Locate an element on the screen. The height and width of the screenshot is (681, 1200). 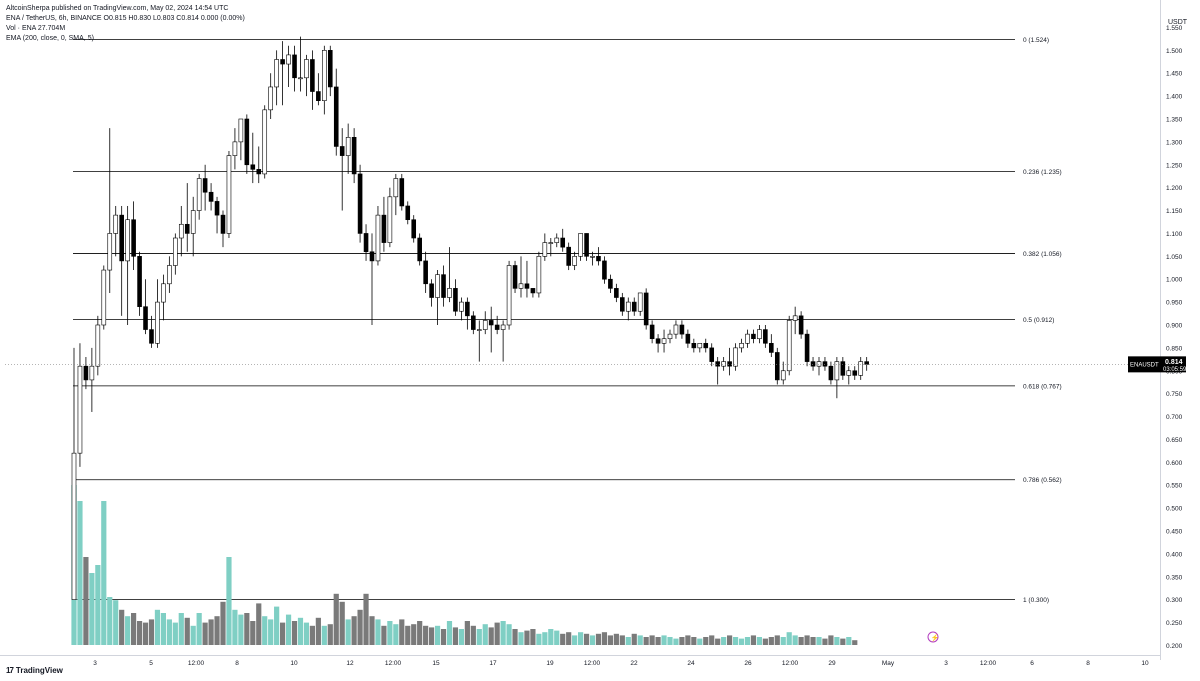
x-tick-label: 15 is located at coordinates (436, 663).